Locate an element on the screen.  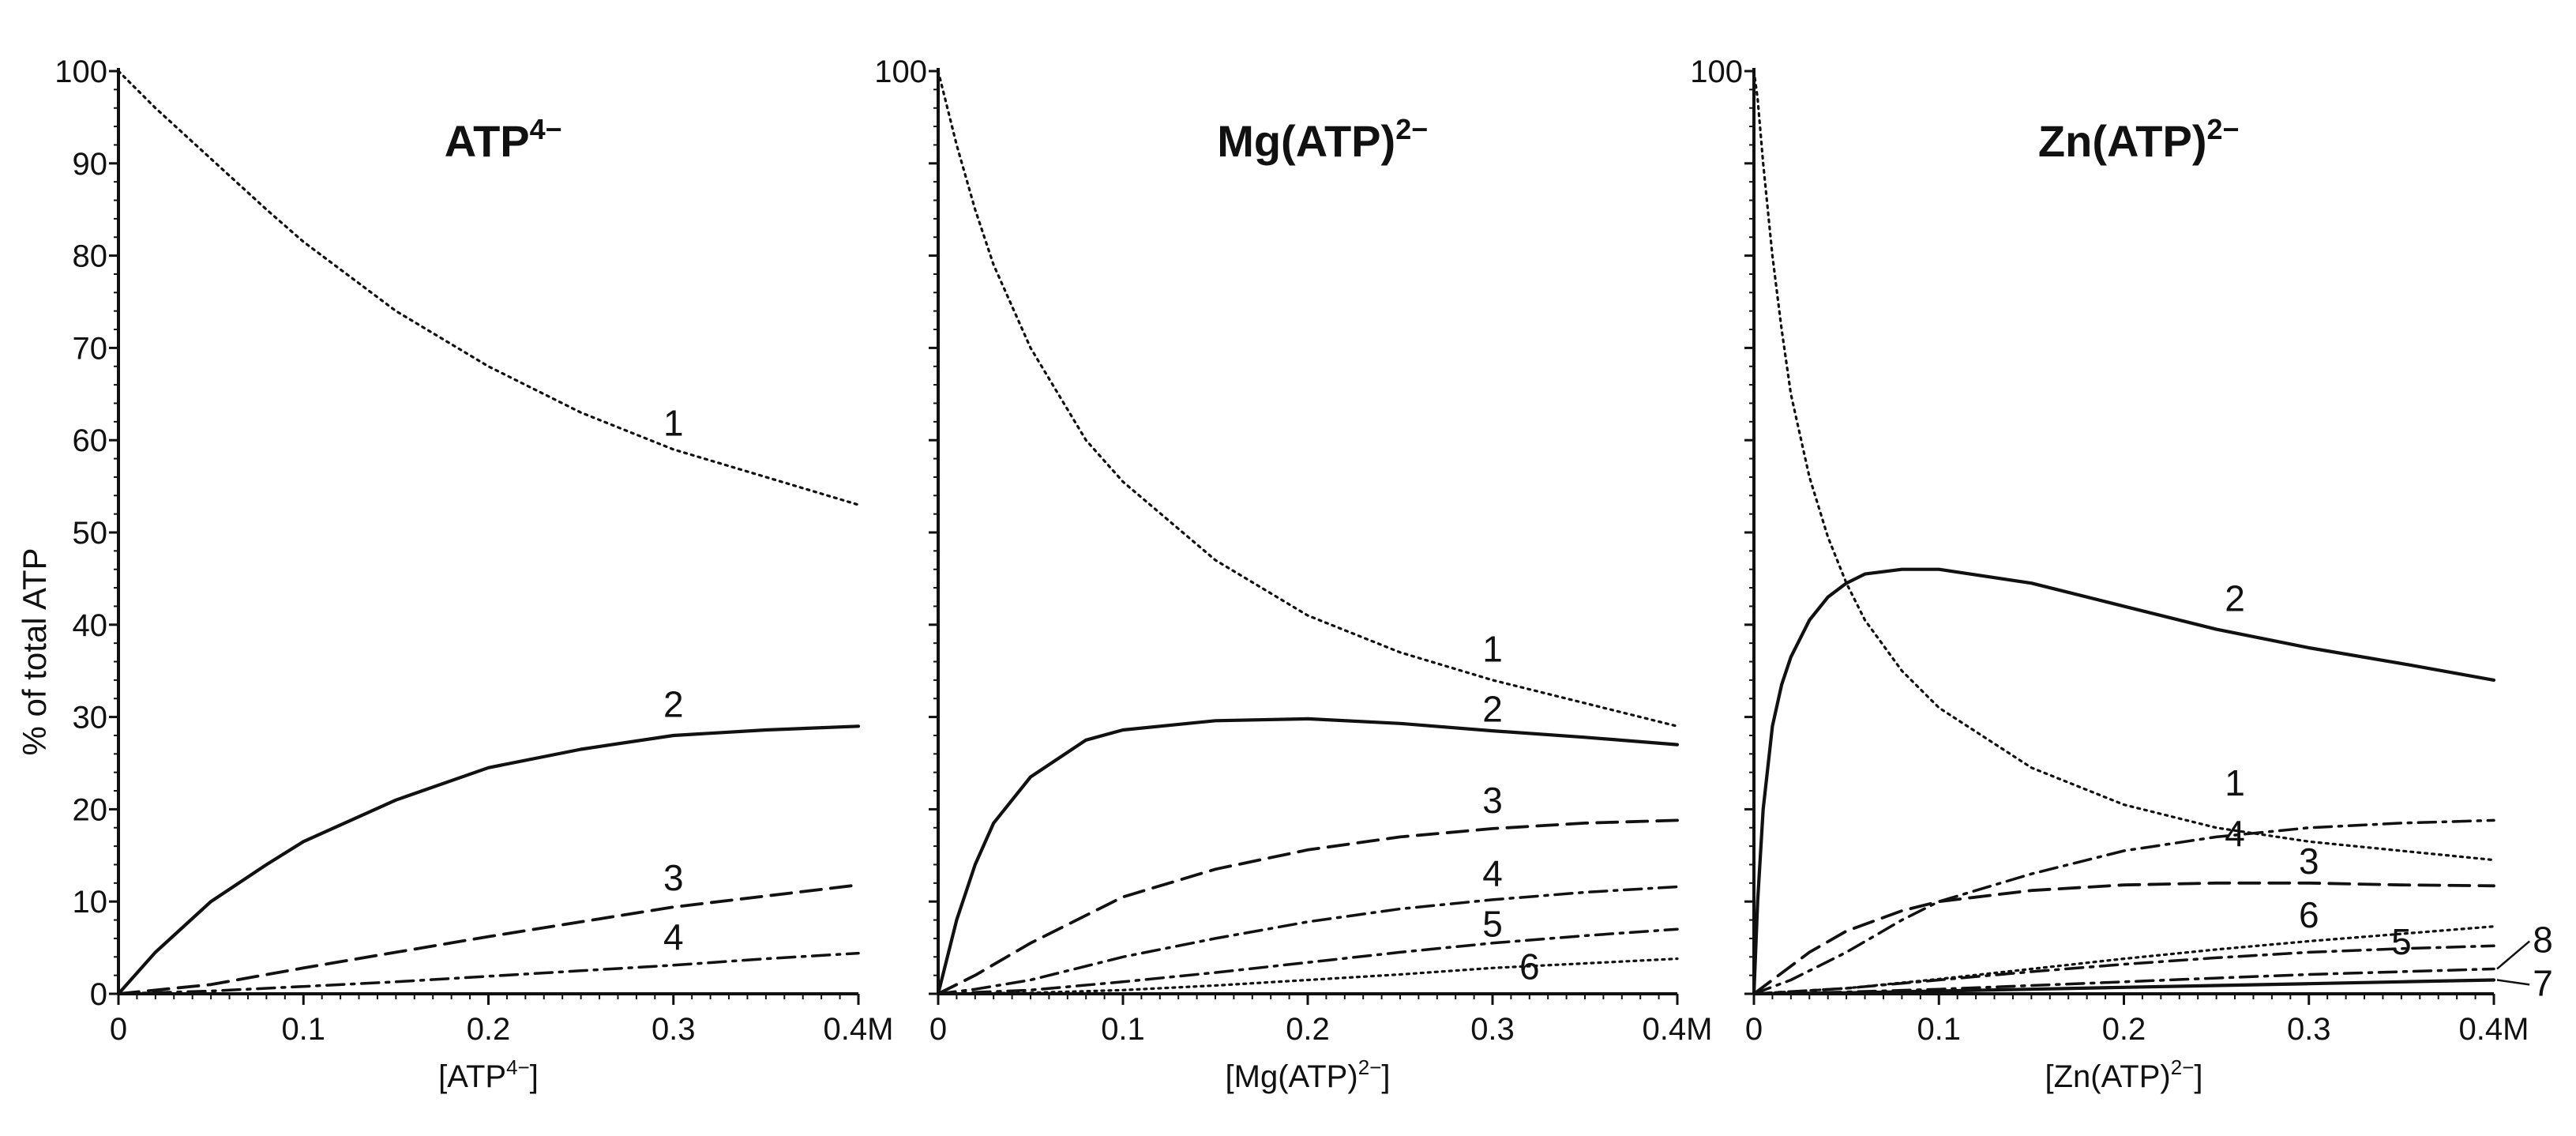
chart-title-main: Zn(ATP) is located at coordinates (2122, 141).